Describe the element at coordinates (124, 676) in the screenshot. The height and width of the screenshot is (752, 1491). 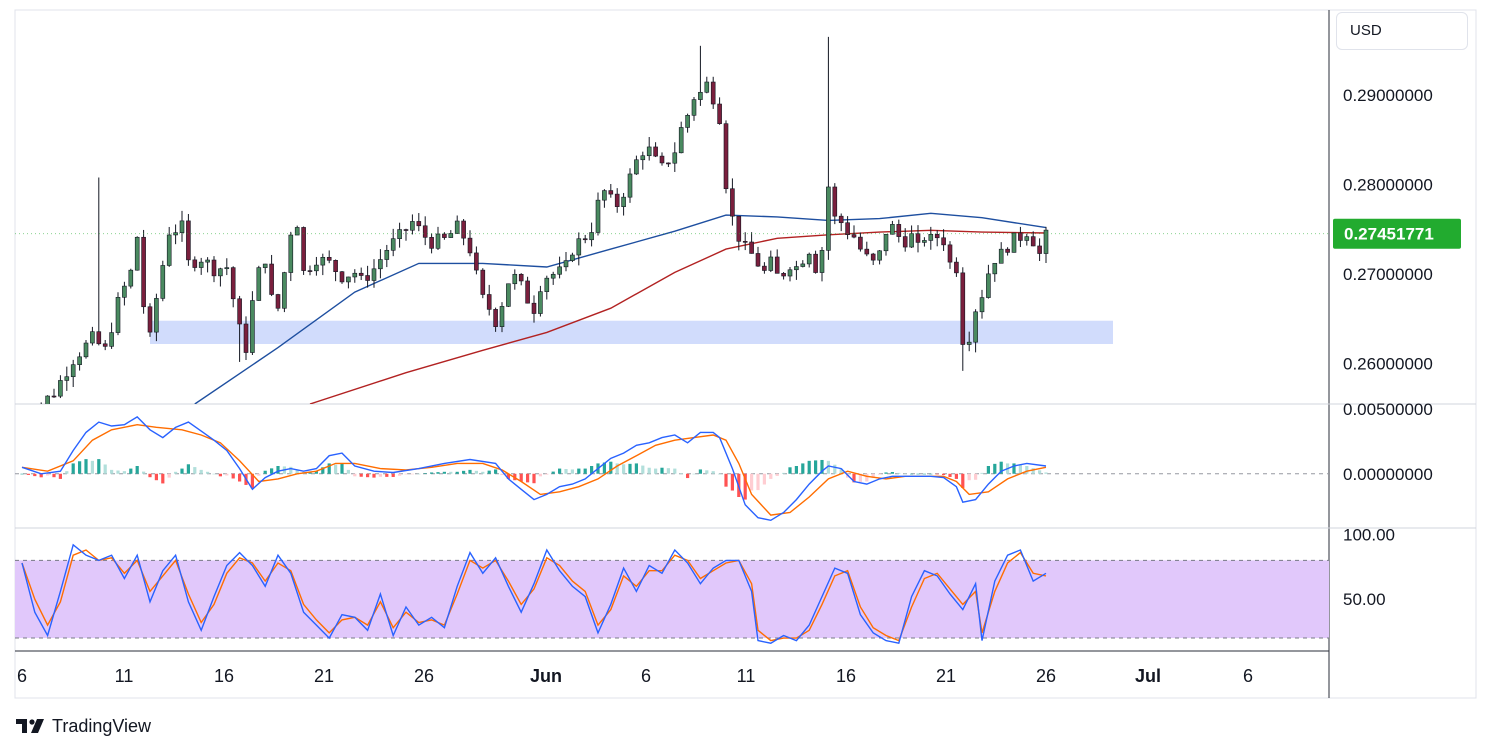
I see `date-tick-label: 11` at that location.